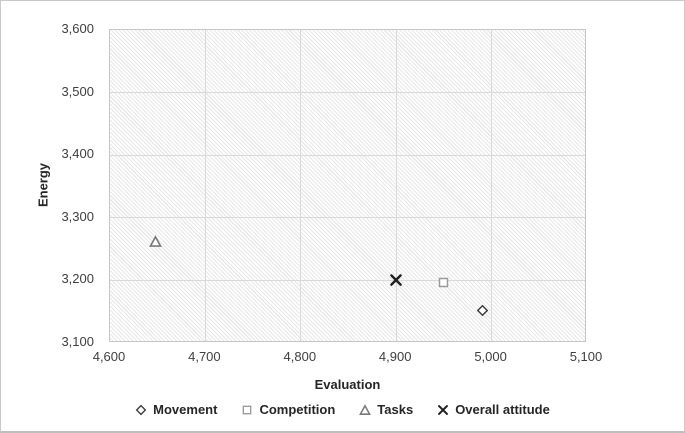 The height and width of the screenshot is (433, 685). I want to click on legend-item-overall-attitude: Overall attitude, so click(493, 410).